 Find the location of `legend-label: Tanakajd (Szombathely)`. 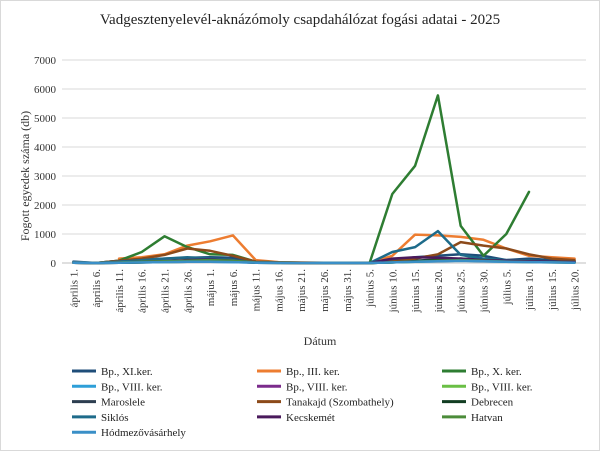

legend-label: Tanakajd (Szombathely) is located at coordinates (340, 403).